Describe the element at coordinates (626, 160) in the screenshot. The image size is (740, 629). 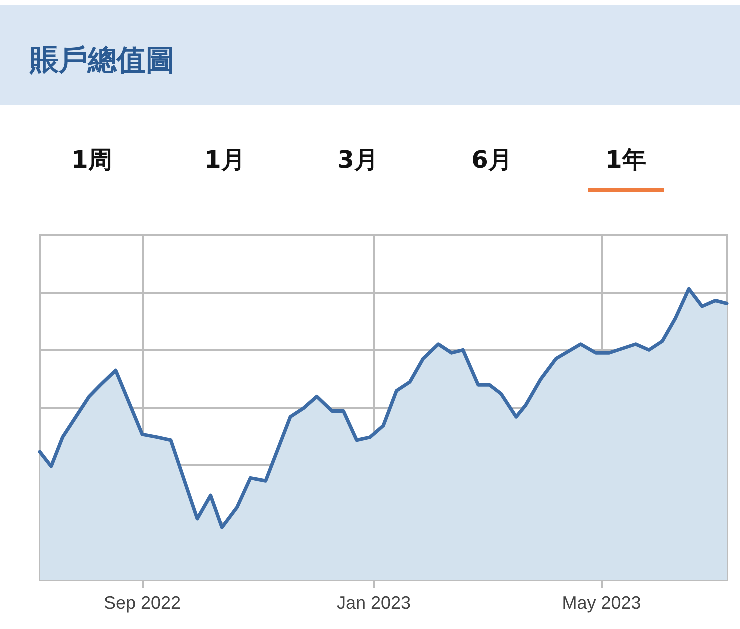
I see `text: 1年` at that location.